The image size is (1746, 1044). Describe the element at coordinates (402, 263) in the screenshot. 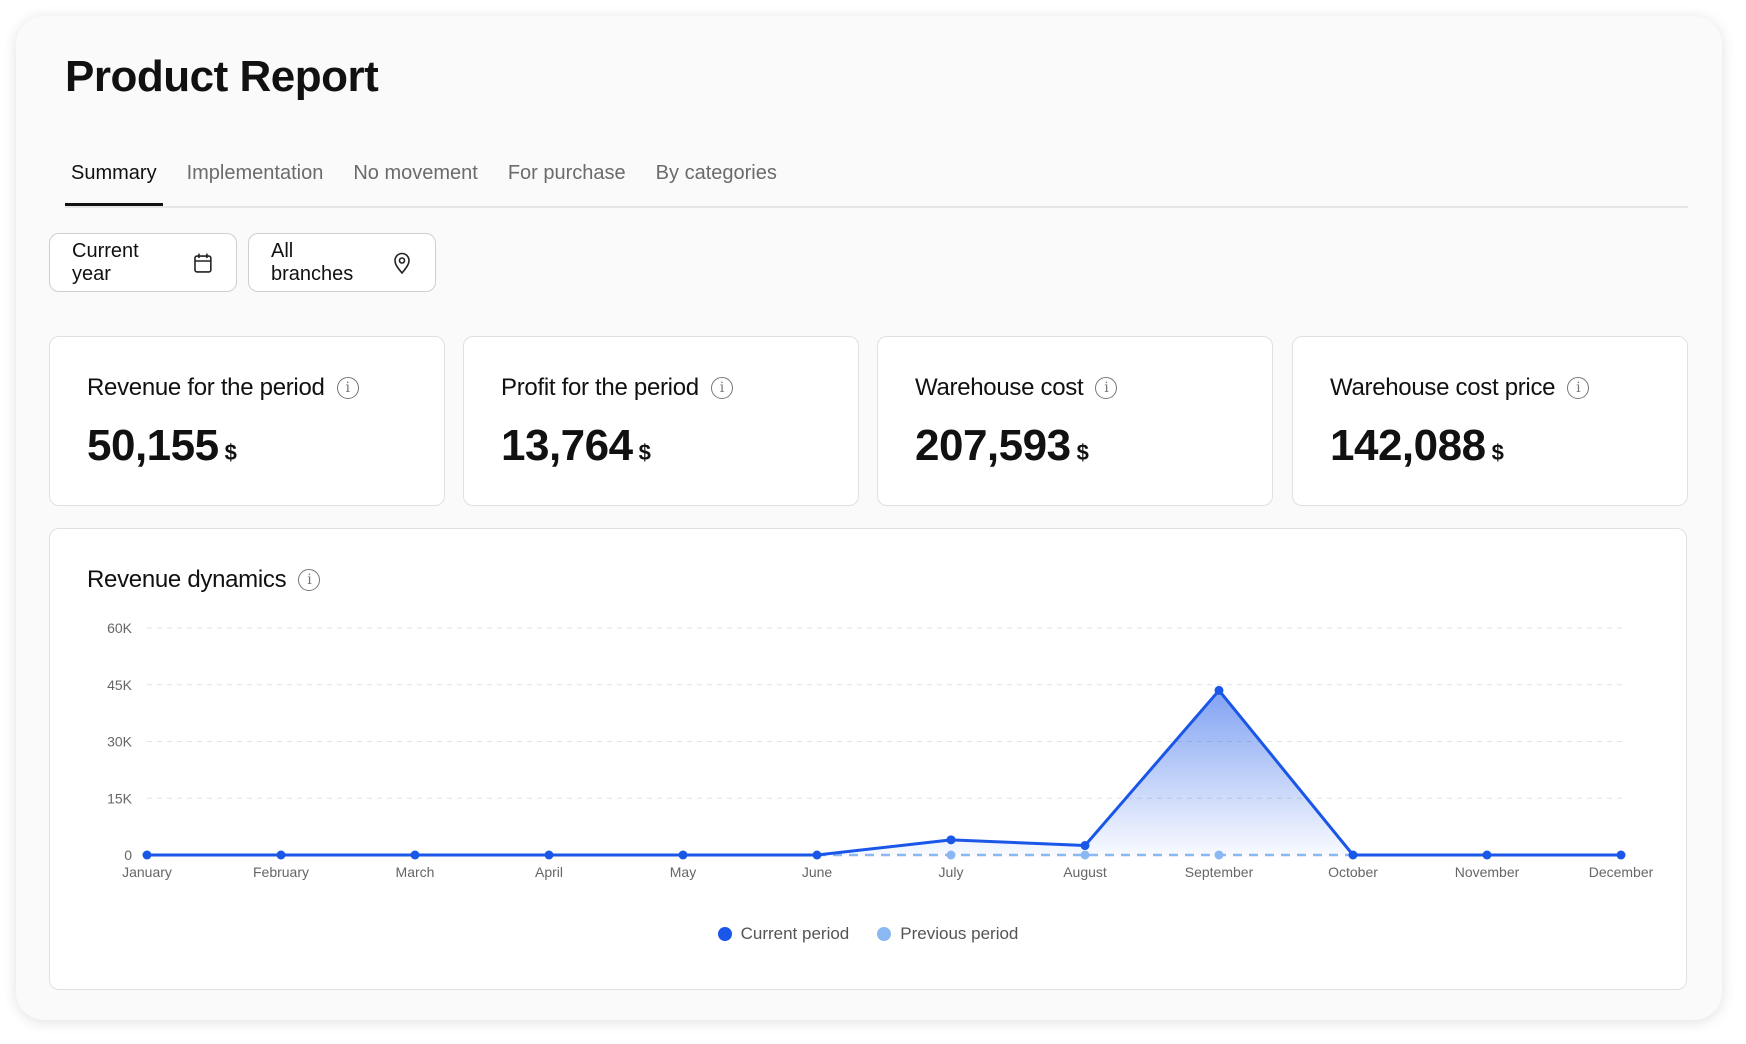

I see `map-pin-icon` at that location.